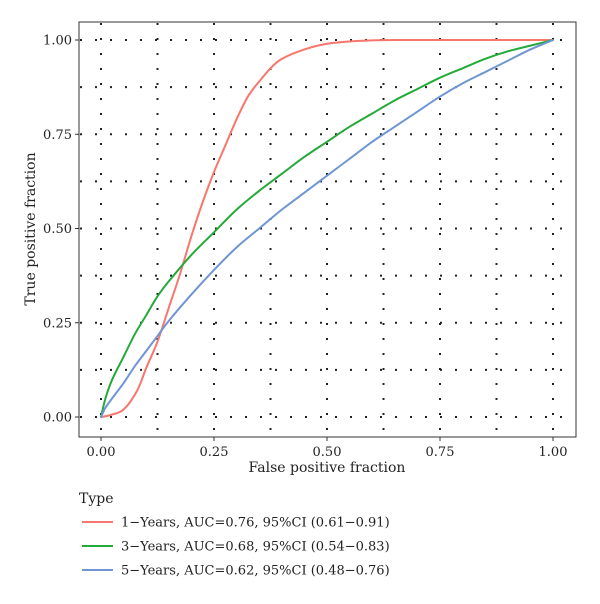  Describe the element at coordinates (553, 452) in the screenshot. I see `x-tick-label: 1.00` at that location.